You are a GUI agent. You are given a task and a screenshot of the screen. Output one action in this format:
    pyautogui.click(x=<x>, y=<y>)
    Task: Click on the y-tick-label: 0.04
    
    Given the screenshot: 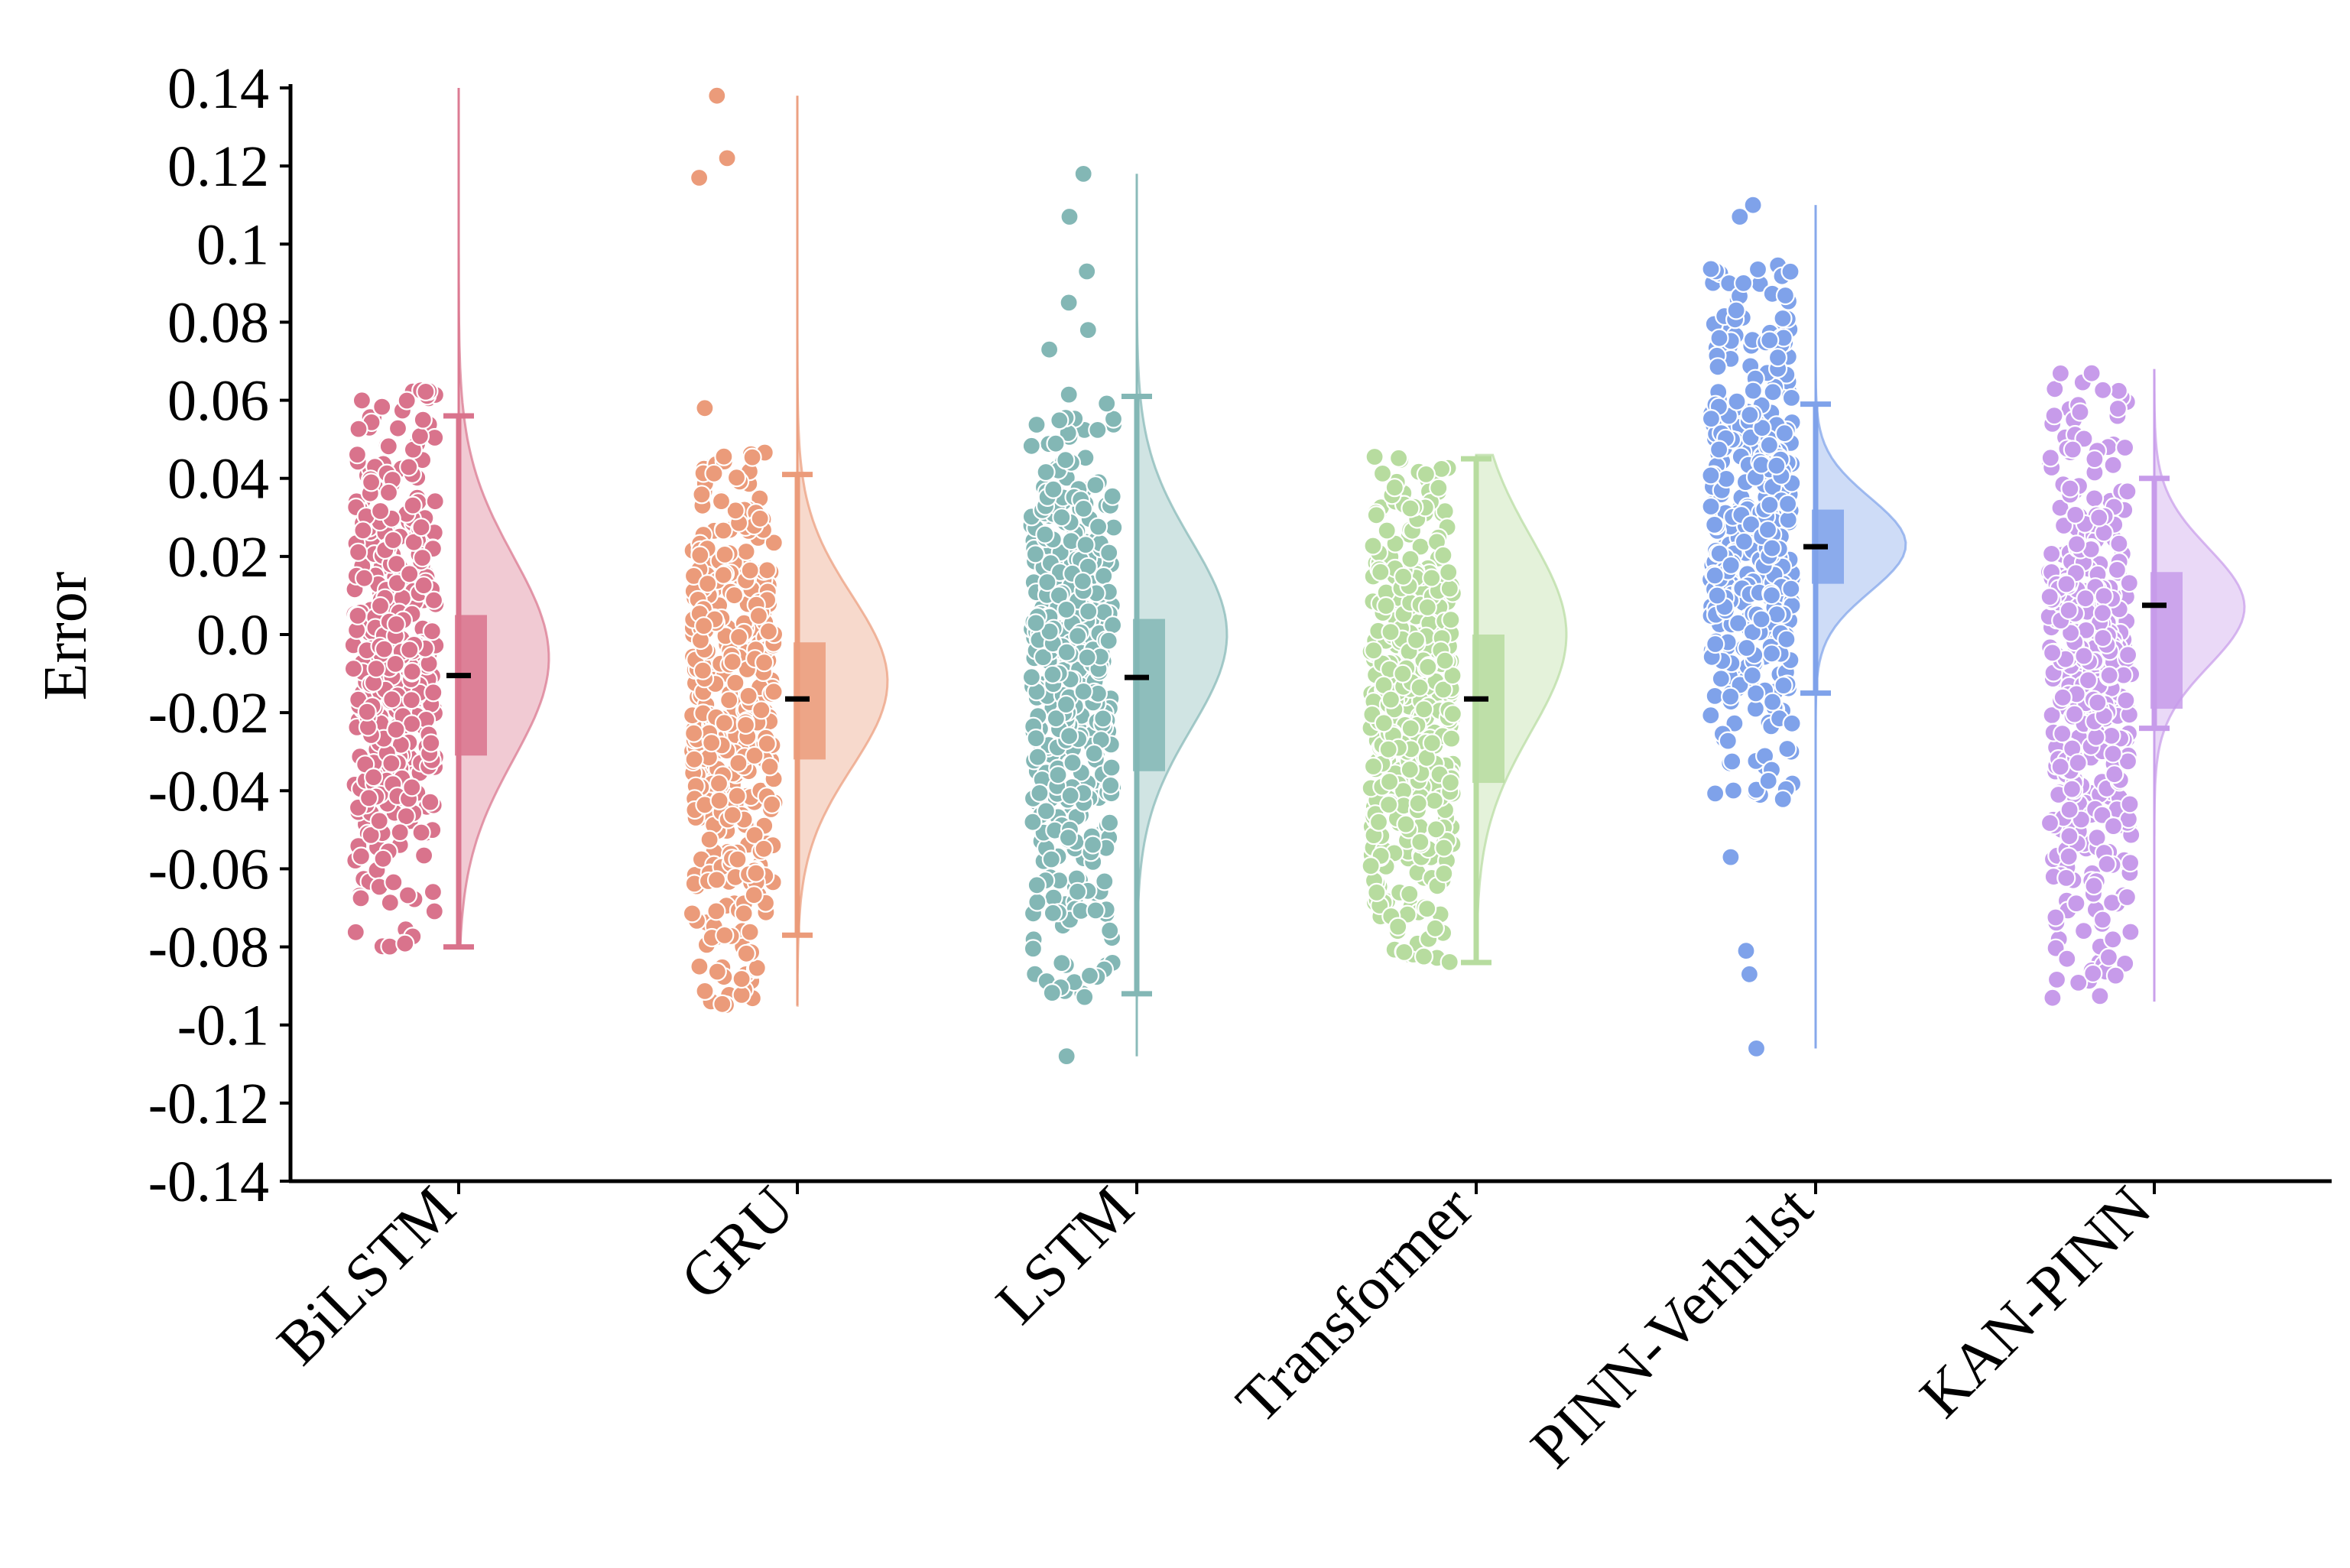 What is the action you would take?
    pyautogui.click(x=218, y=479)
    